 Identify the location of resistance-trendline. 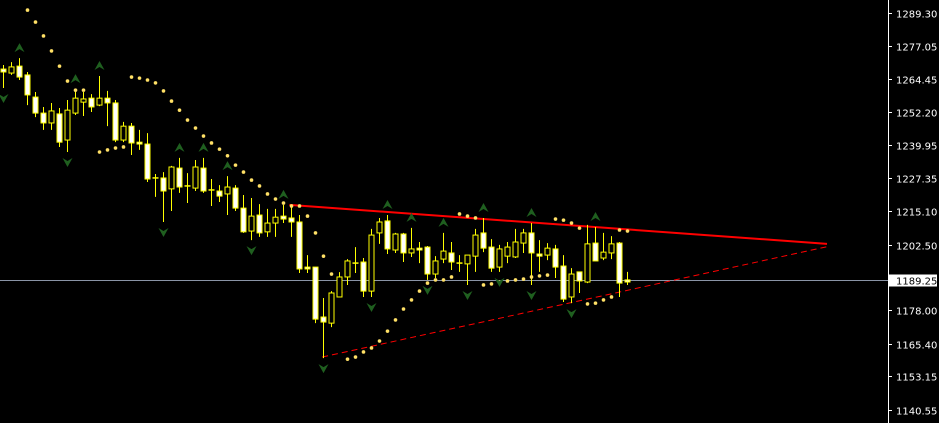
(558, 224).